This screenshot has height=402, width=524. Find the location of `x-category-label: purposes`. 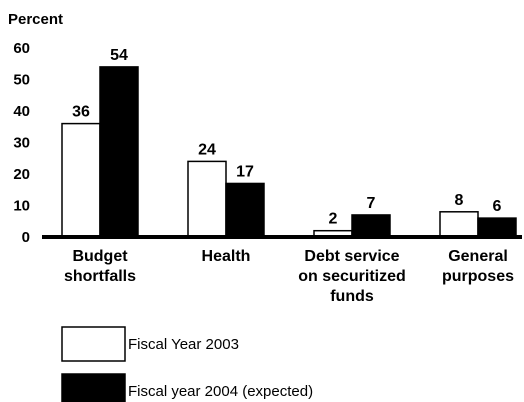

x-category-label: purposes is located at coordinates (478, 276).